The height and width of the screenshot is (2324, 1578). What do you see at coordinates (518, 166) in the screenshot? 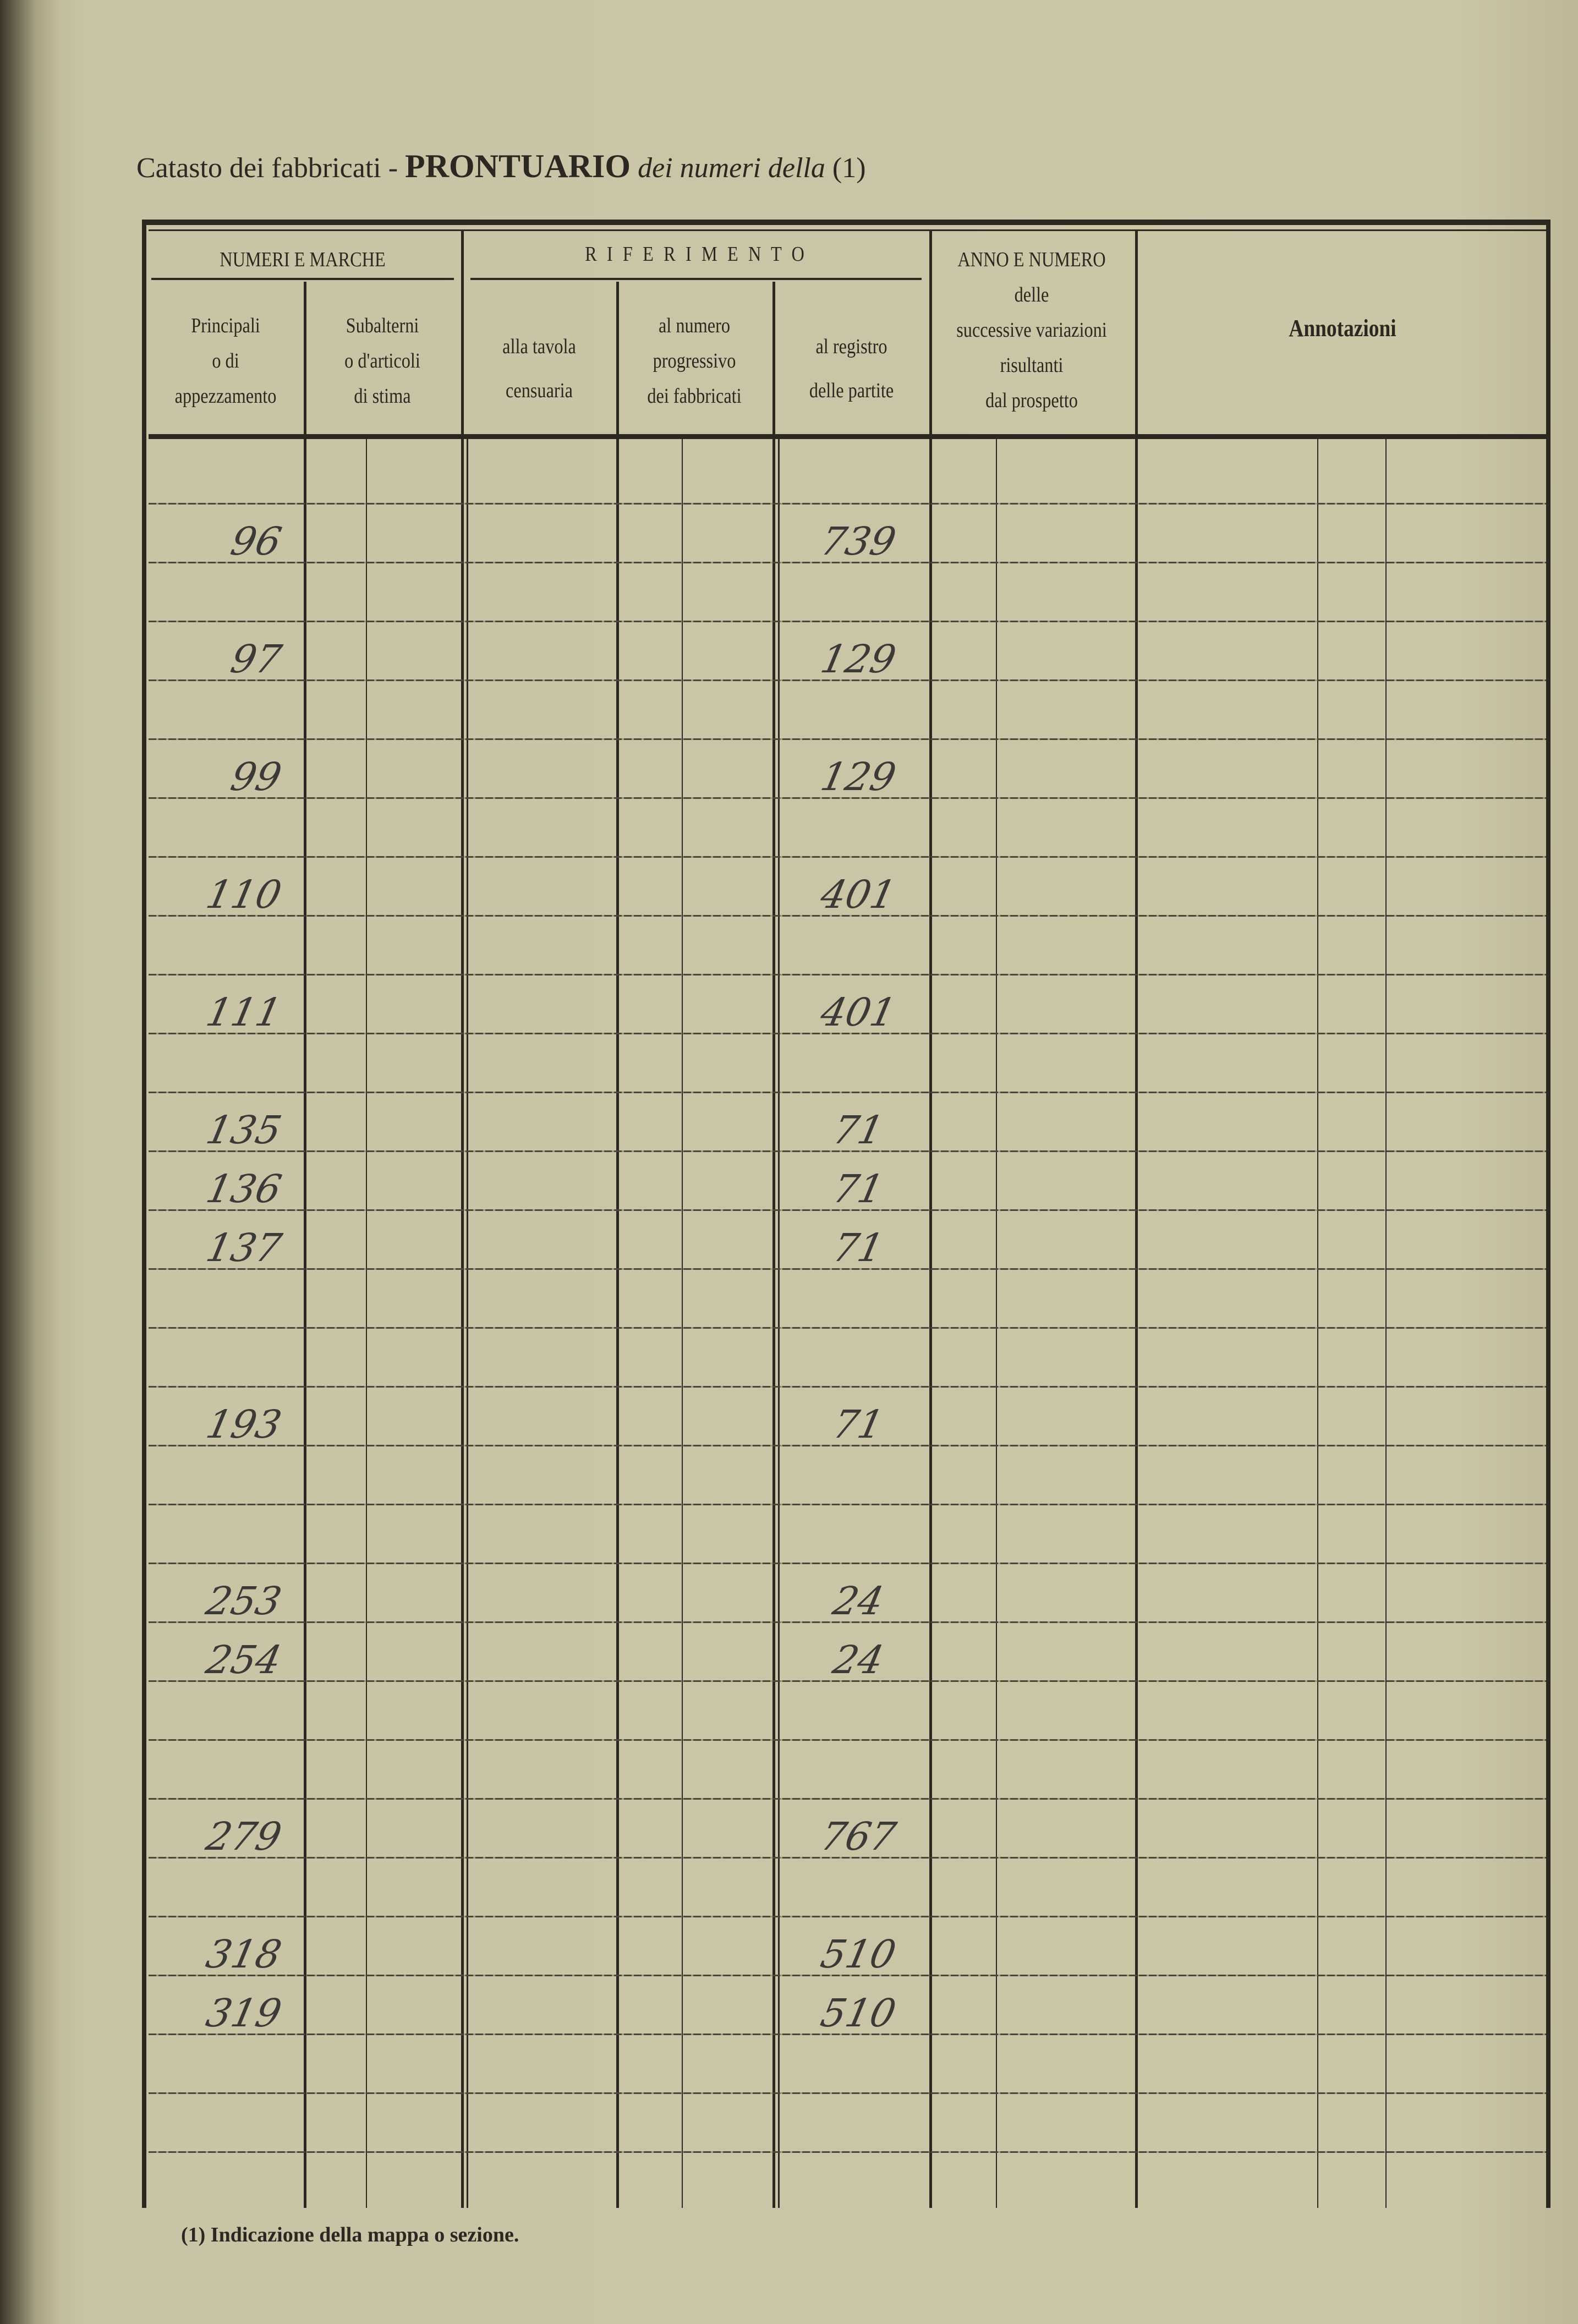
I see `title-bold: PRONTUARIO` at bounding box center [518, 166].